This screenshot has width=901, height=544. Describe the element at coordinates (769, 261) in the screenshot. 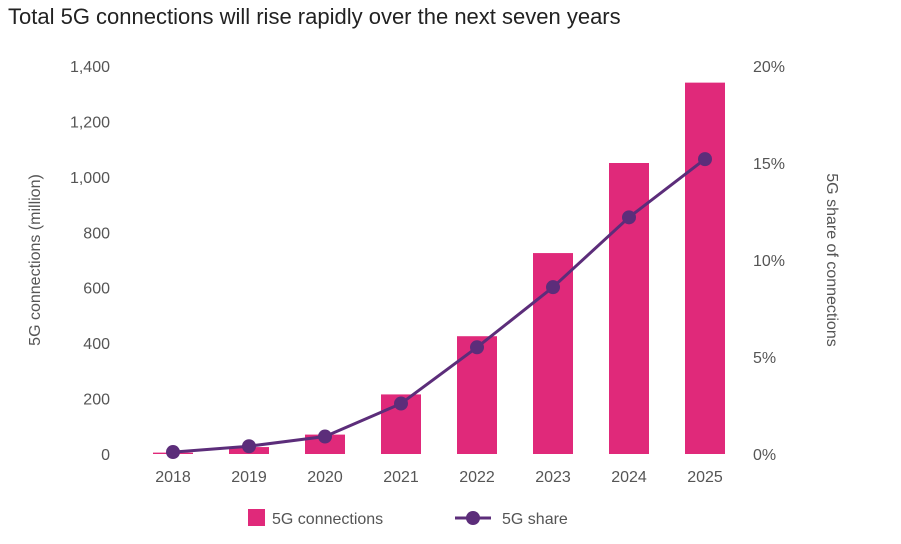

I see `y-right-tick-label: 10%` at that location.